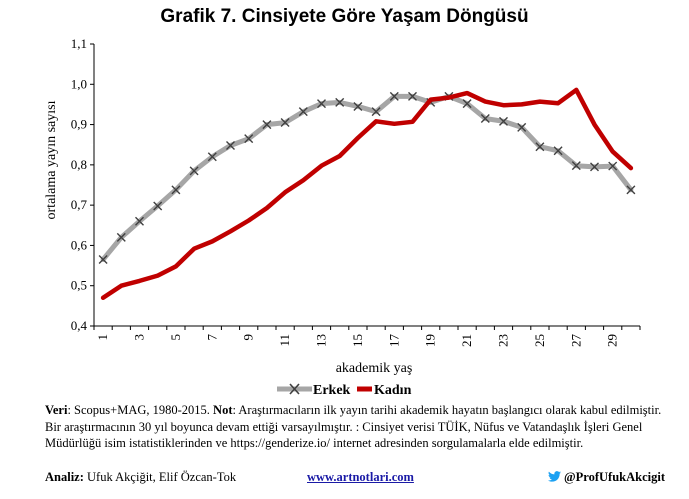 This screenshot has height=499, width=689. I want to click on y-axis-label: ortalama yayın sayısı, so click(51, 159).